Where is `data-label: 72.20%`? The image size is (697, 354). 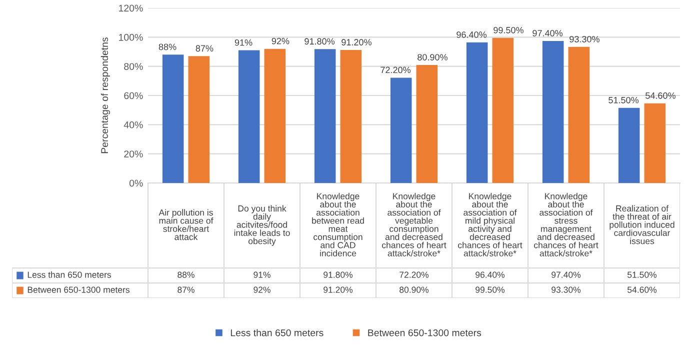 data-label: 72.20% is located at coordinates (414, 275).